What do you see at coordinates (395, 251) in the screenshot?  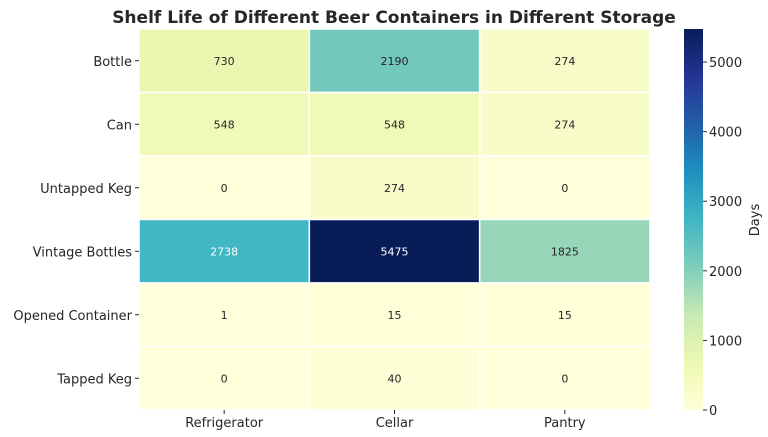 I see `cell-value-label: 5475` at bounding box center [395, 251].